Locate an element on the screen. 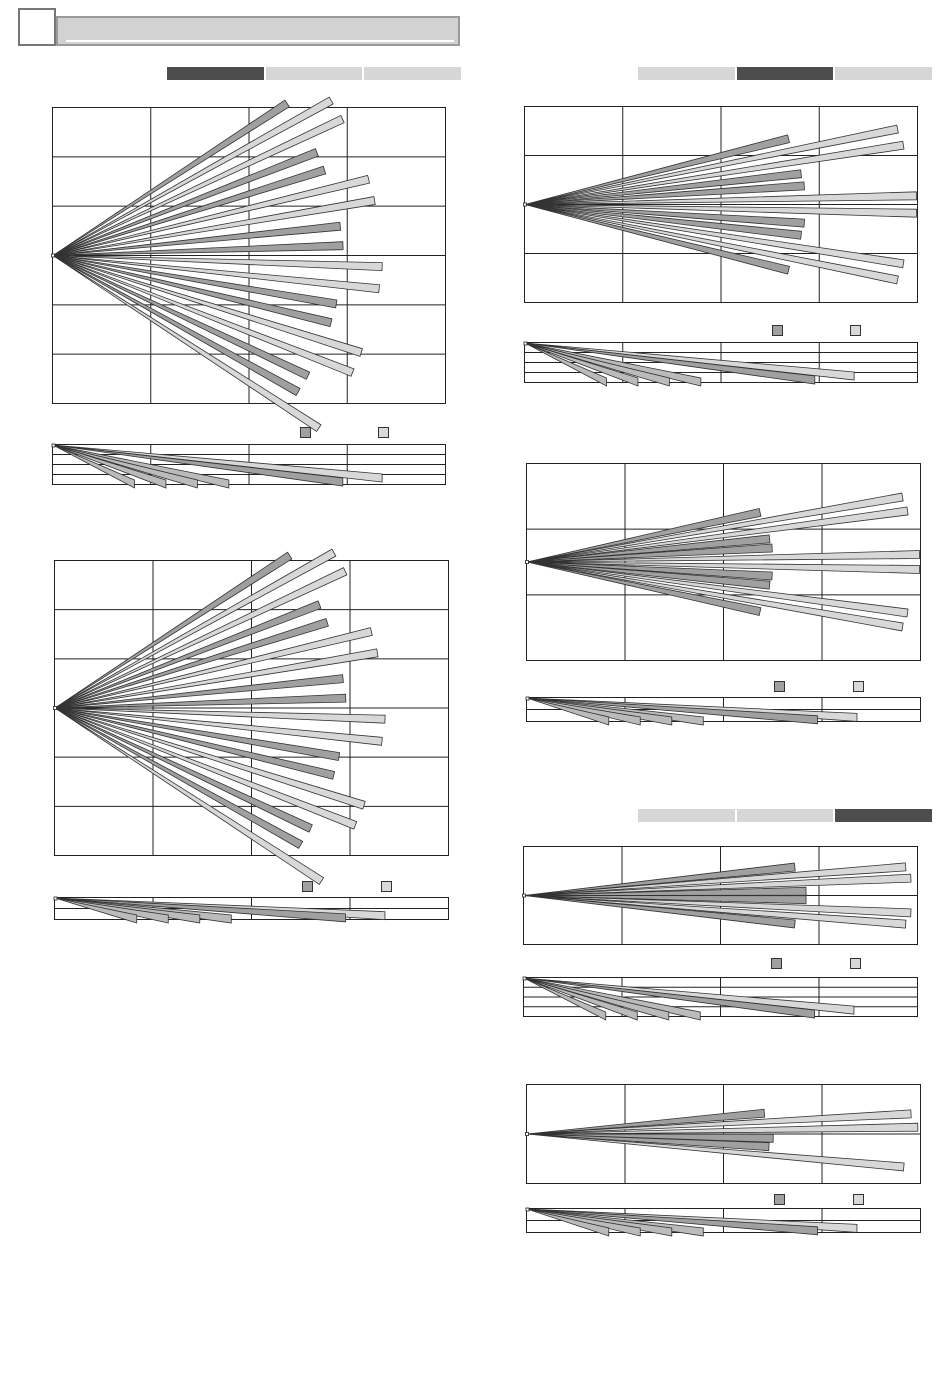 The image size is (950, 1378). tabstrip-bottom-right is located at coordinates (785, 815).